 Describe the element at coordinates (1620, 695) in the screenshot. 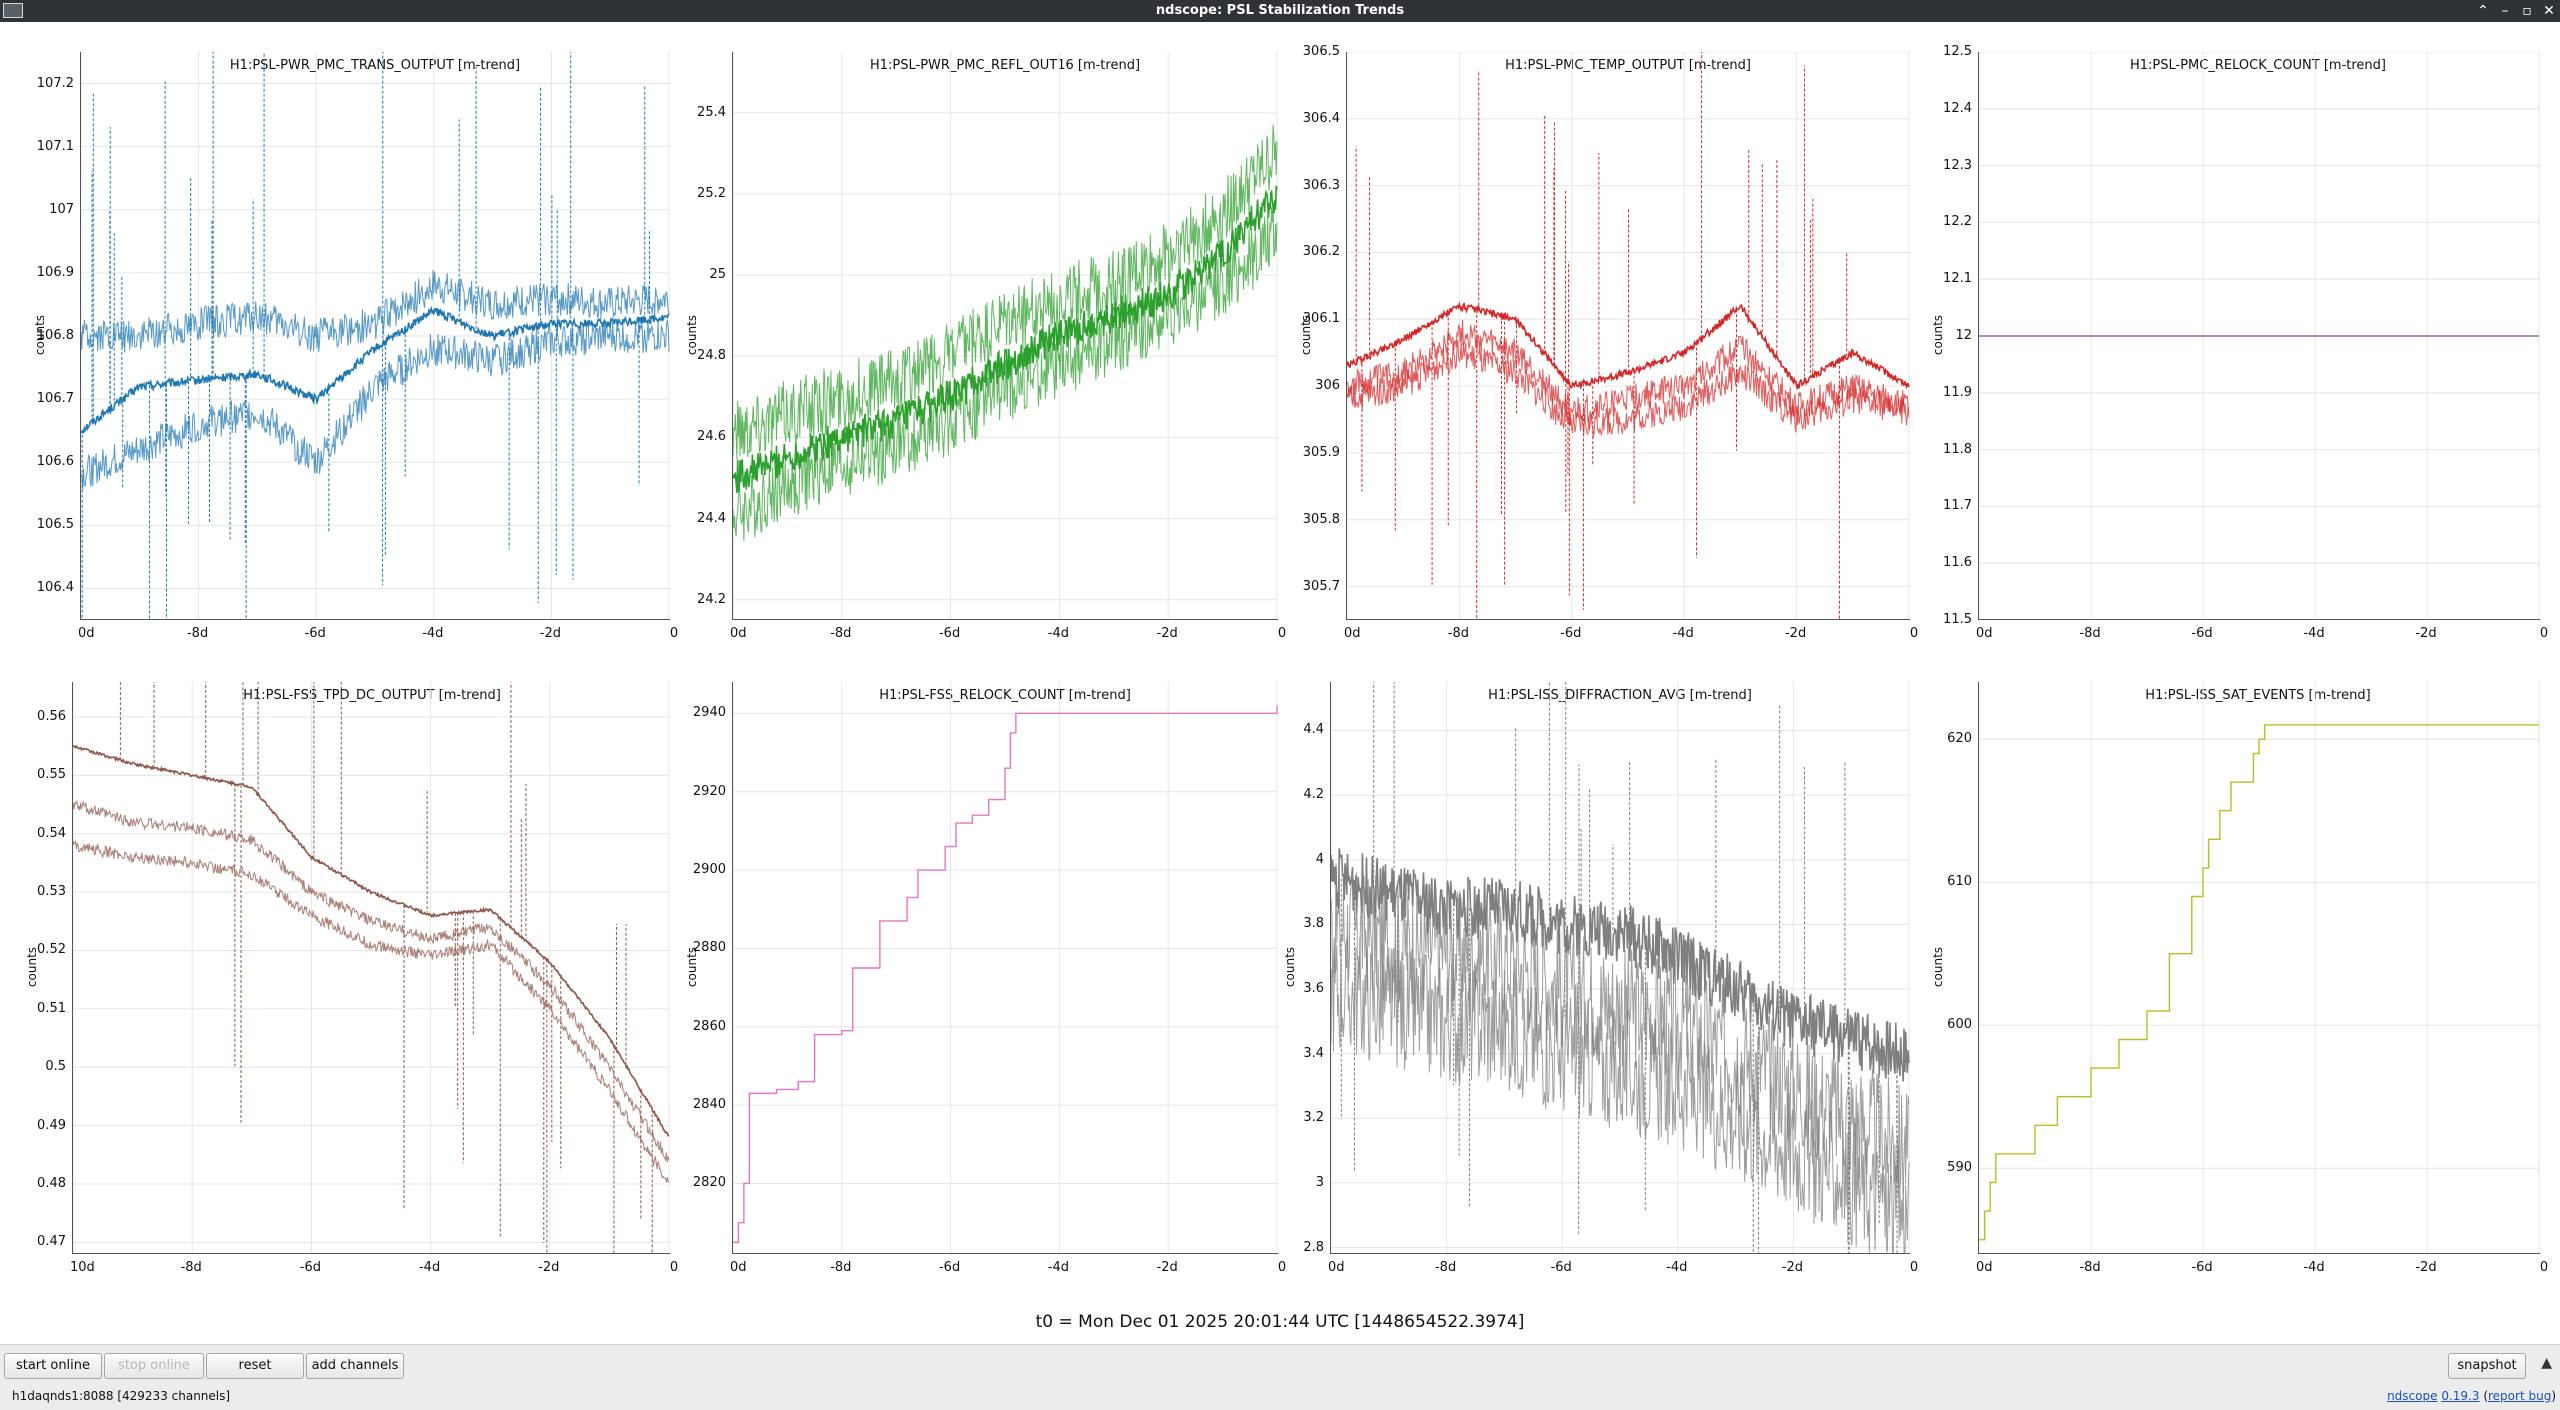

I see `plot-title: H1:PSL-ISS_DIFFRACTION_AVG [m-trend]` at that location.